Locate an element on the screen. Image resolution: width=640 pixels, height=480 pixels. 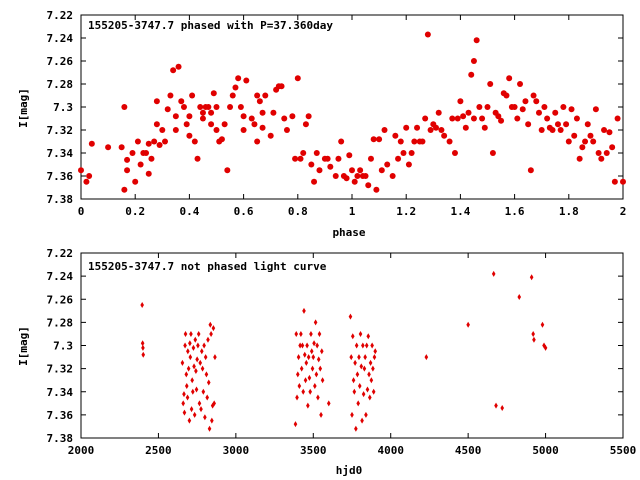
x-axis-label: hjd0 is located at coordinates (349, 470).